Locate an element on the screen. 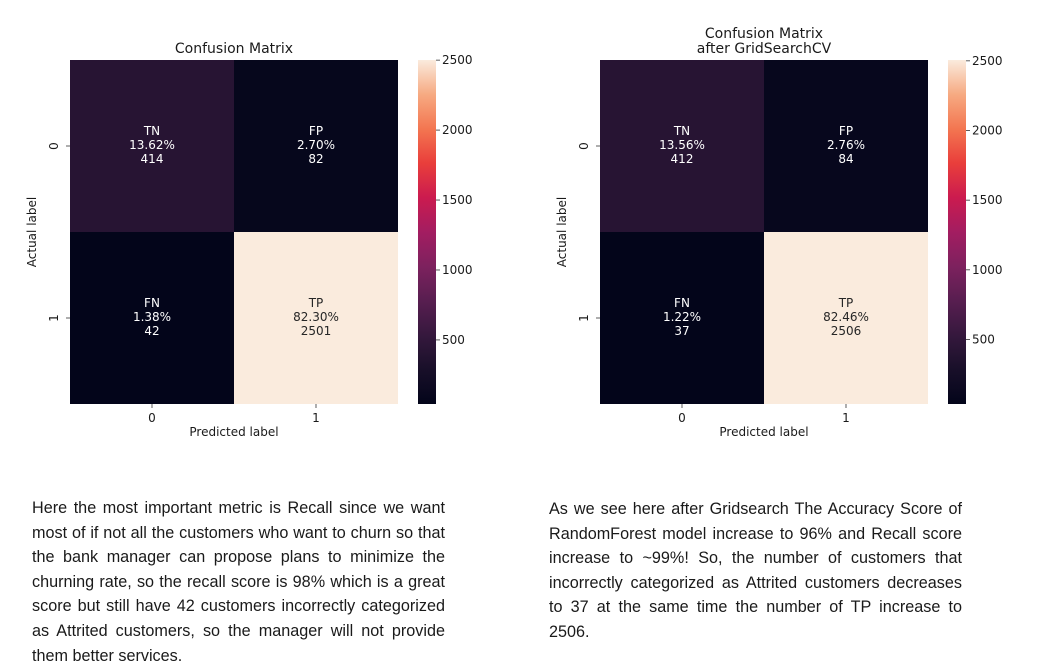 Image resolution: width=1050 pixels, height=669 pixels. cell-count: 412 is located at coordinates (682, 159).